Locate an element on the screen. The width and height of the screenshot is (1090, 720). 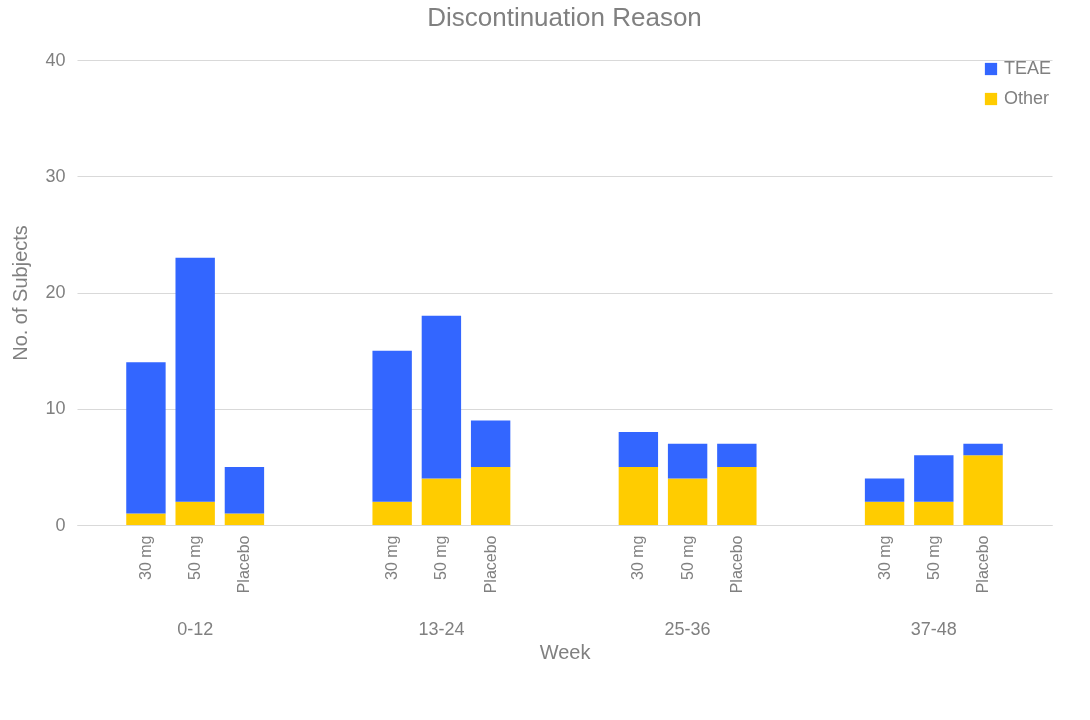
legend-label: Other is located at coordinates (1027, 98).